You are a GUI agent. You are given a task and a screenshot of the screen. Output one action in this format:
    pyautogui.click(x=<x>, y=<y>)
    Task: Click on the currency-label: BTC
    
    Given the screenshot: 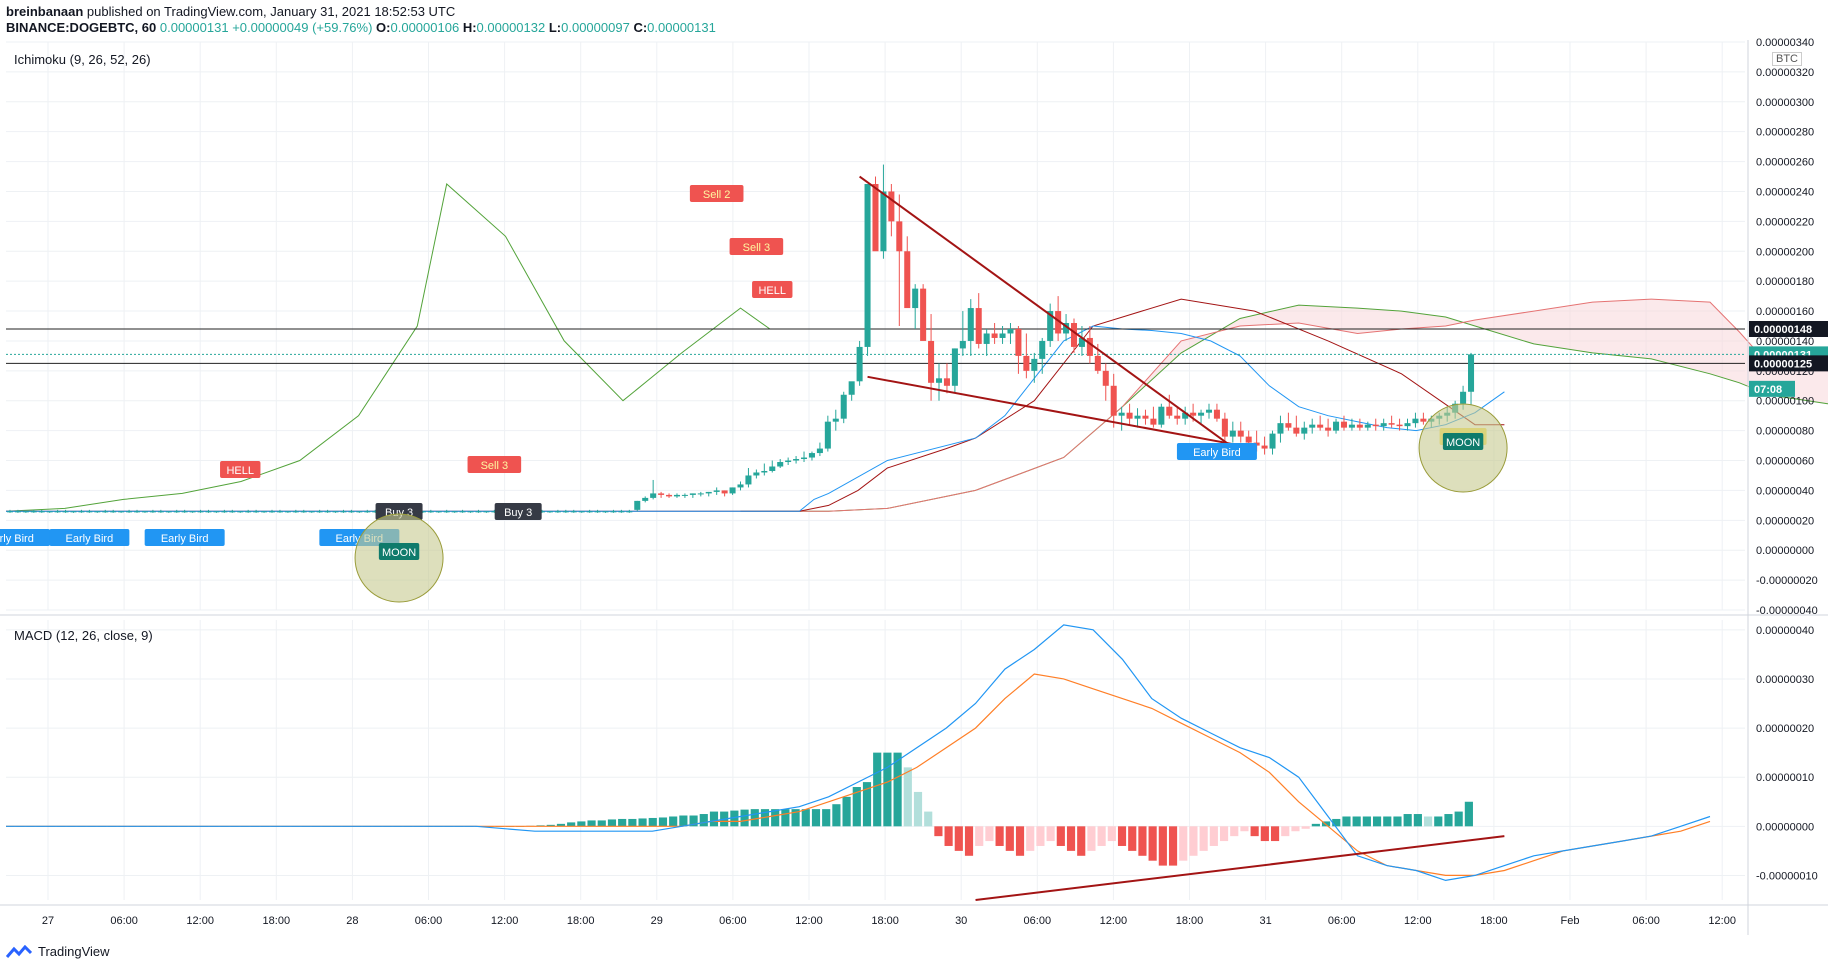 What is the action you would take?
    pyautogui.click(x=1787, y=59)
    